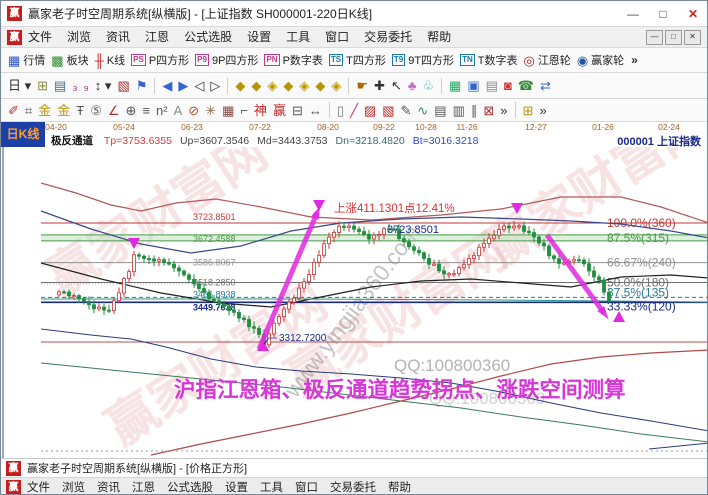 The height and width of the screenshot is (495, 708). Describe the element at coordinates (19, 85) in the screenshot. I see `tool-period-day: 日 ▾` at that location.